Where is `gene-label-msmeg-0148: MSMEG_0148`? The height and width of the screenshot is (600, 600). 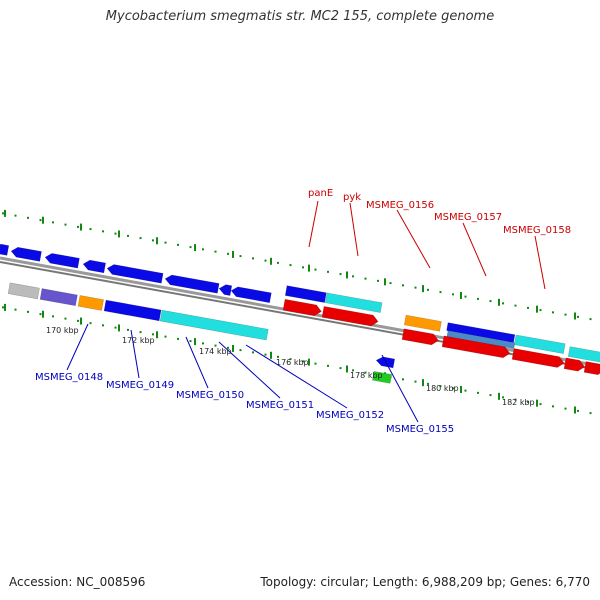
gene-label-msmeg-0148: MSMEG_0148 is located at coordinates (69, 377).